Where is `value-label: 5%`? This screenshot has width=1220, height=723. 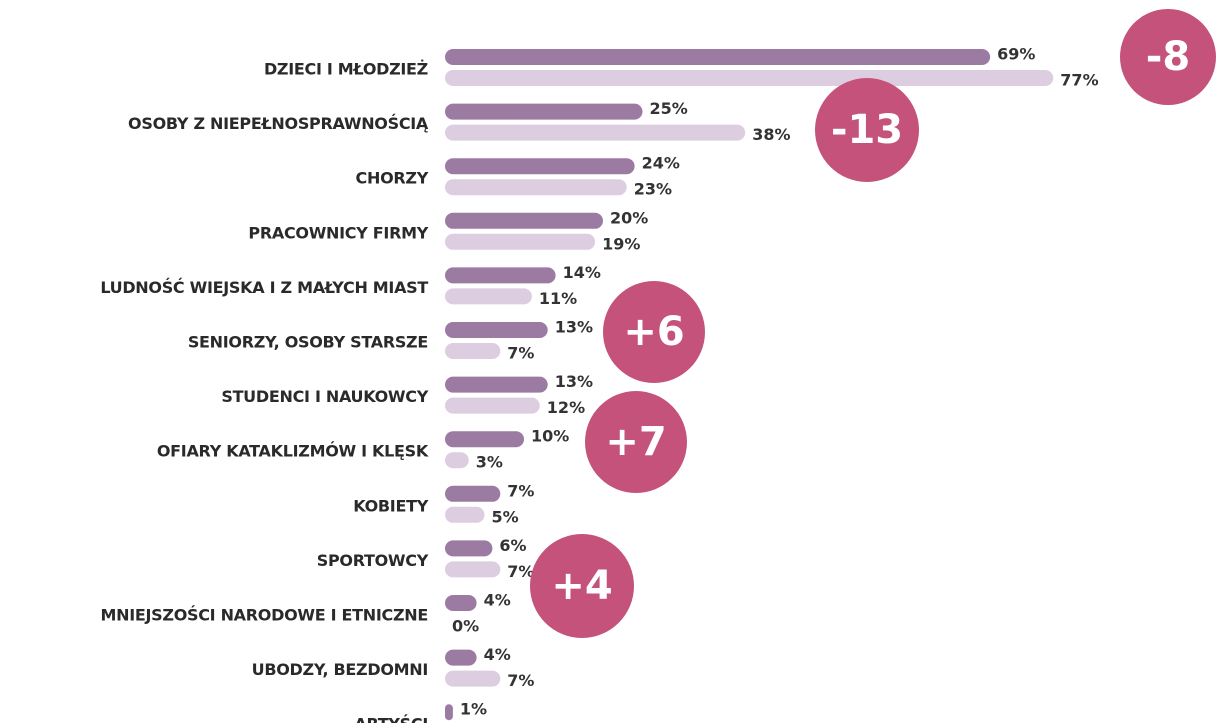
value-label: 5% is located at coordinates (505, 516).